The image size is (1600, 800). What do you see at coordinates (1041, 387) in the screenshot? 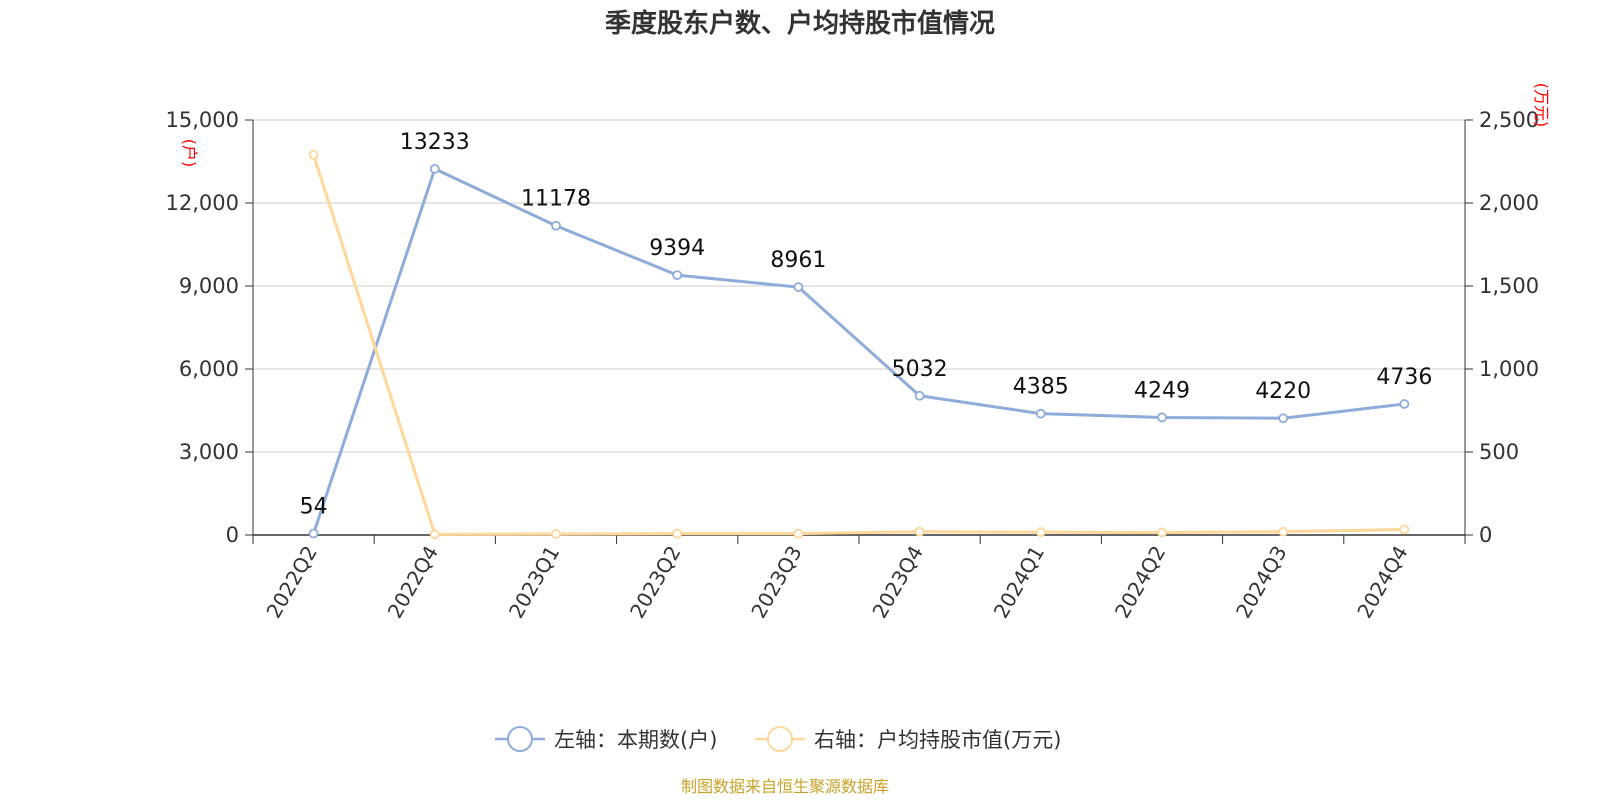
I see `data-label: 4385` at bounding box center [1041, 387].